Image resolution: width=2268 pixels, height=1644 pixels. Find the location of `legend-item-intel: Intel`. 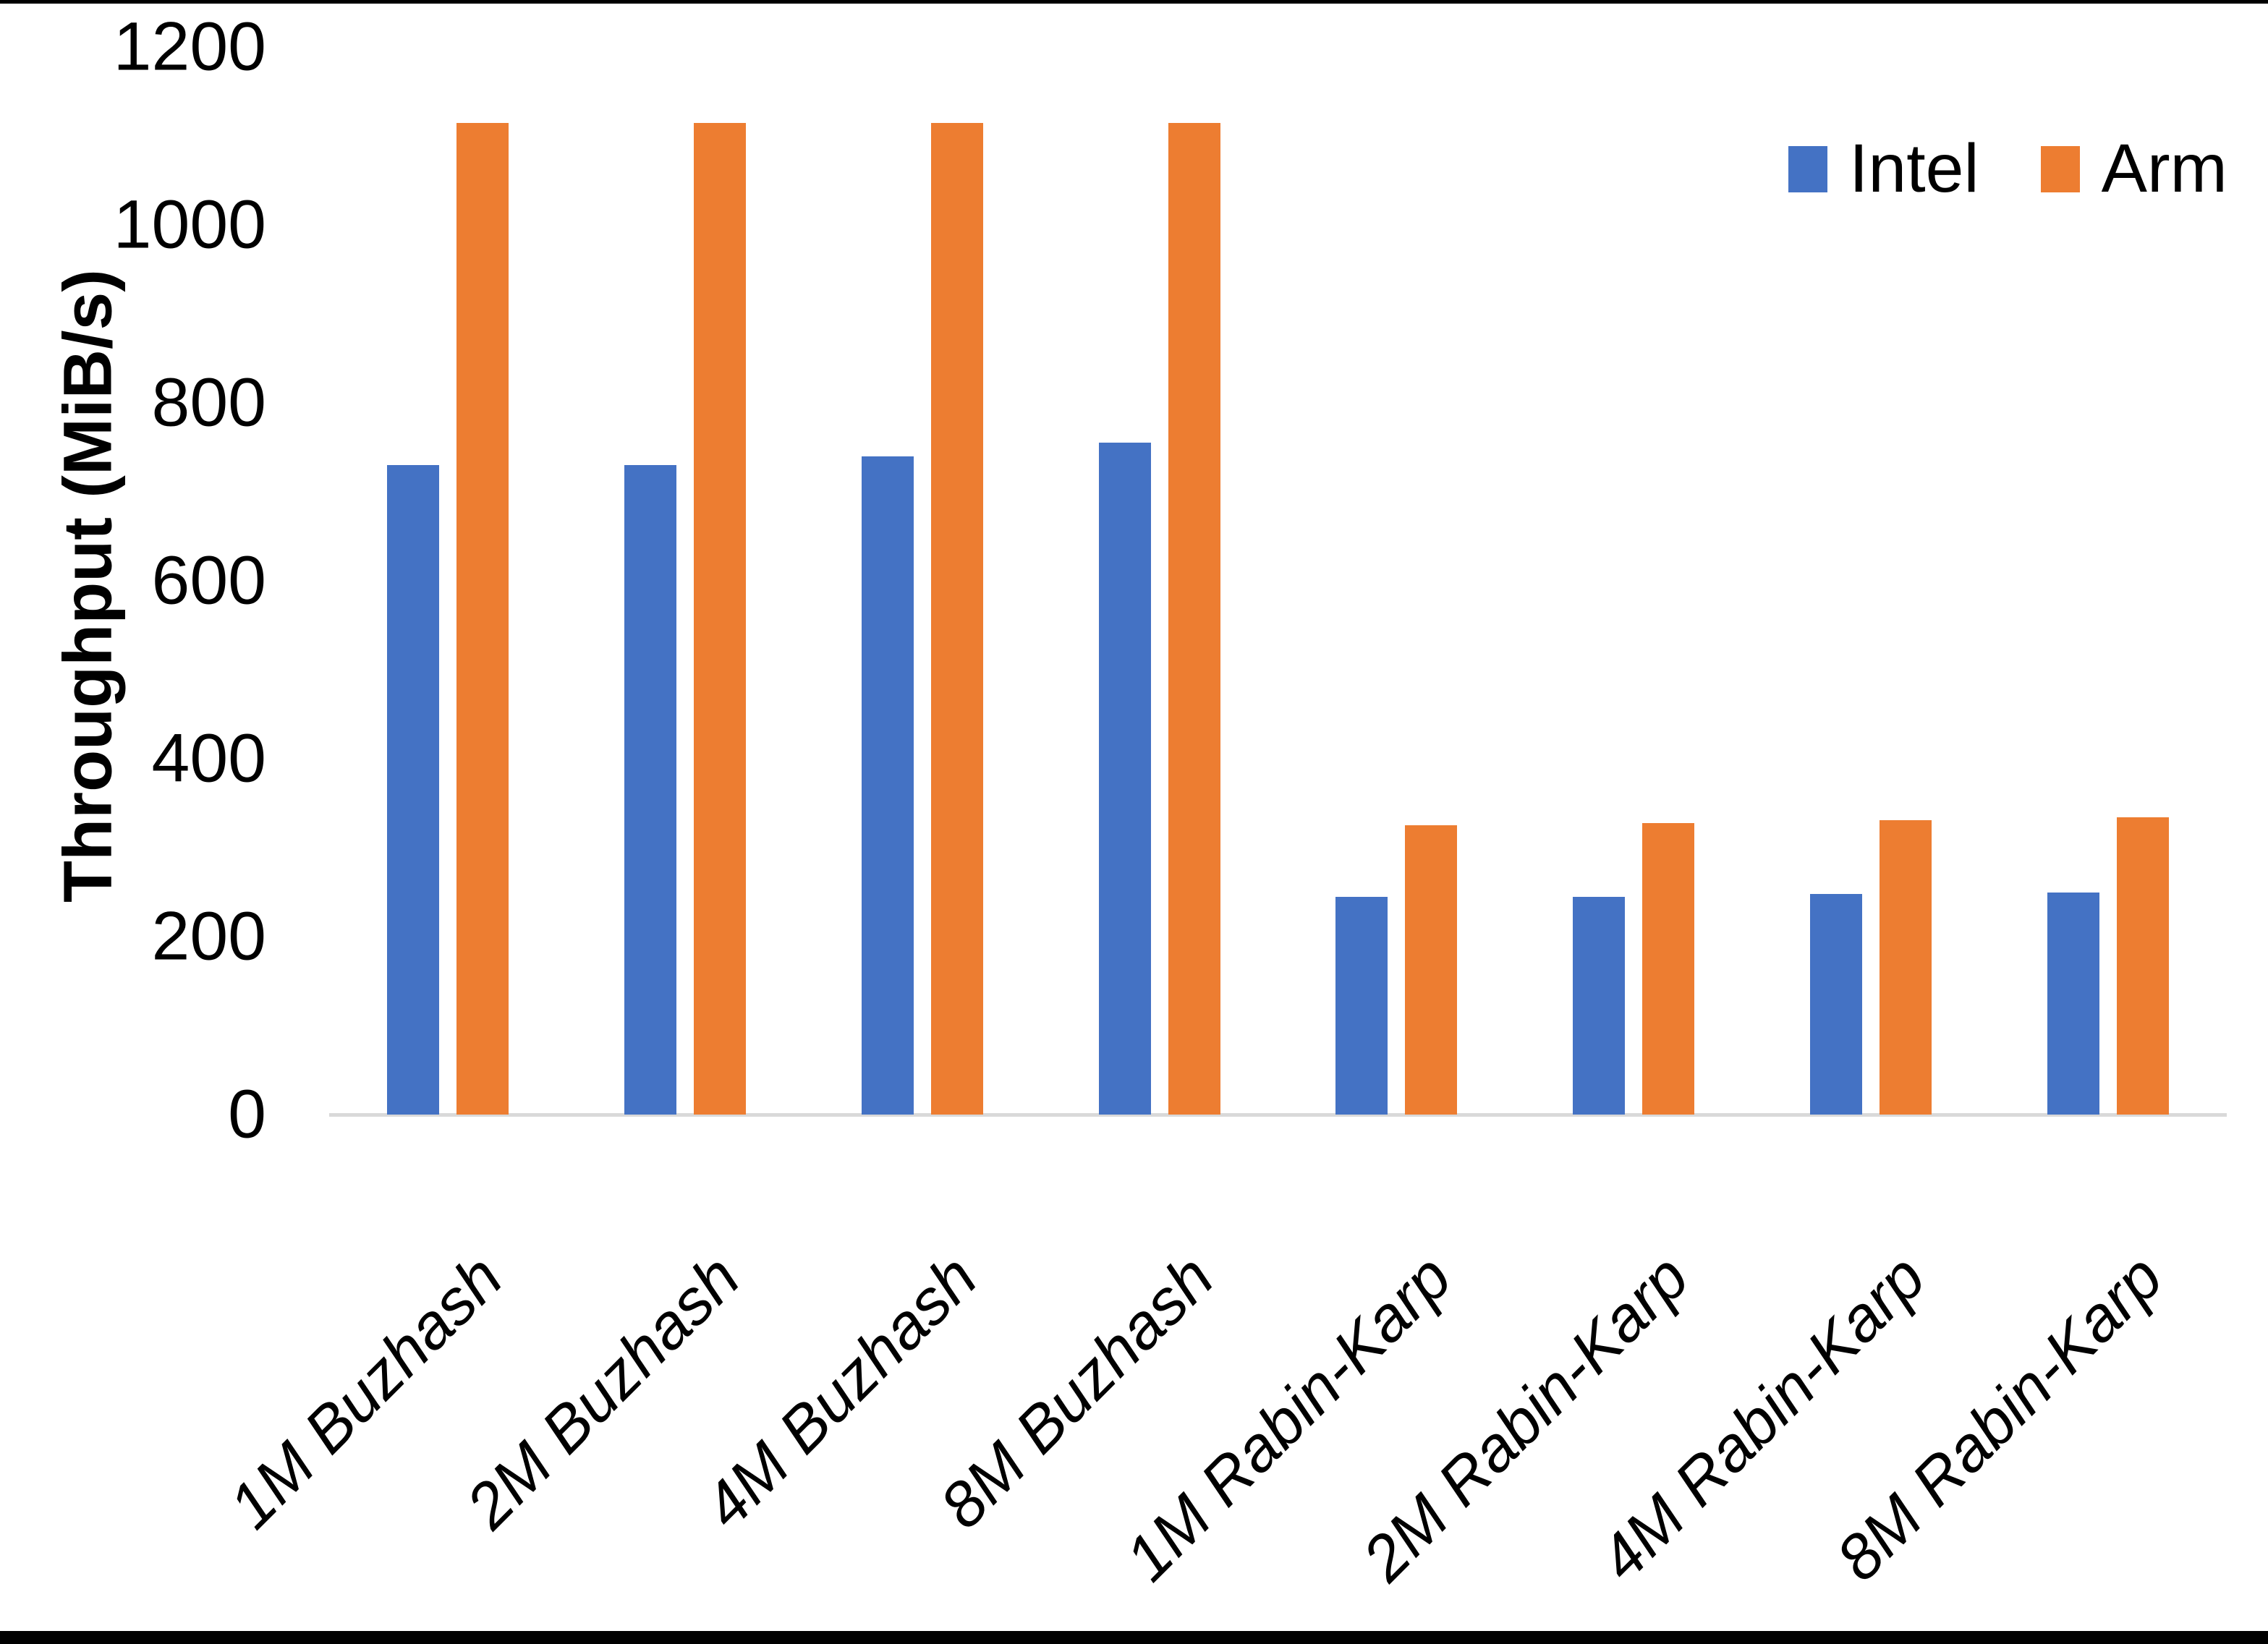

legend-item-intel: Intel is located at coordinates (1883, 169).